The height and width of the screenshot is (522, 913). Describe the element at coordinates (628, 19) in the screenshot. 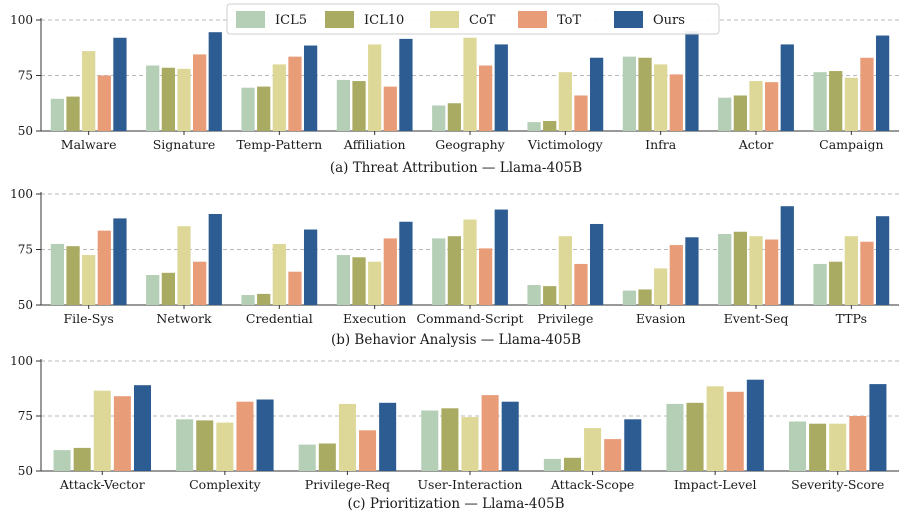

I see `legend-swatch-ours` at that location.